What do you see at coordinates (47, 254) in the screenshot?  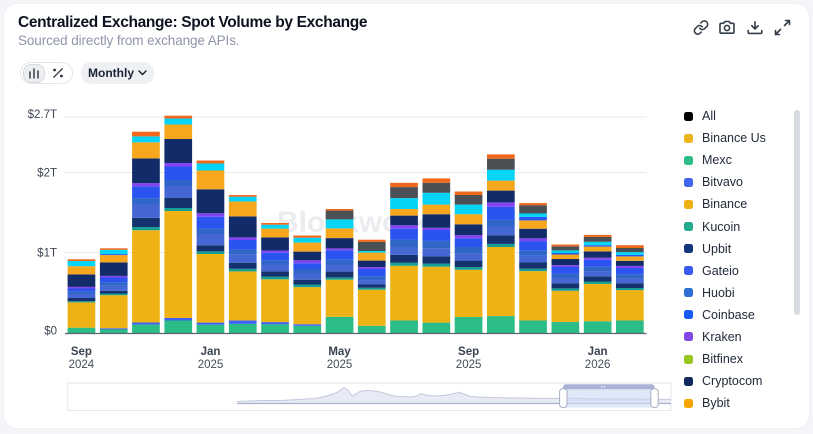 I see `svg-text: $1T` at bounding box center [47, 254].